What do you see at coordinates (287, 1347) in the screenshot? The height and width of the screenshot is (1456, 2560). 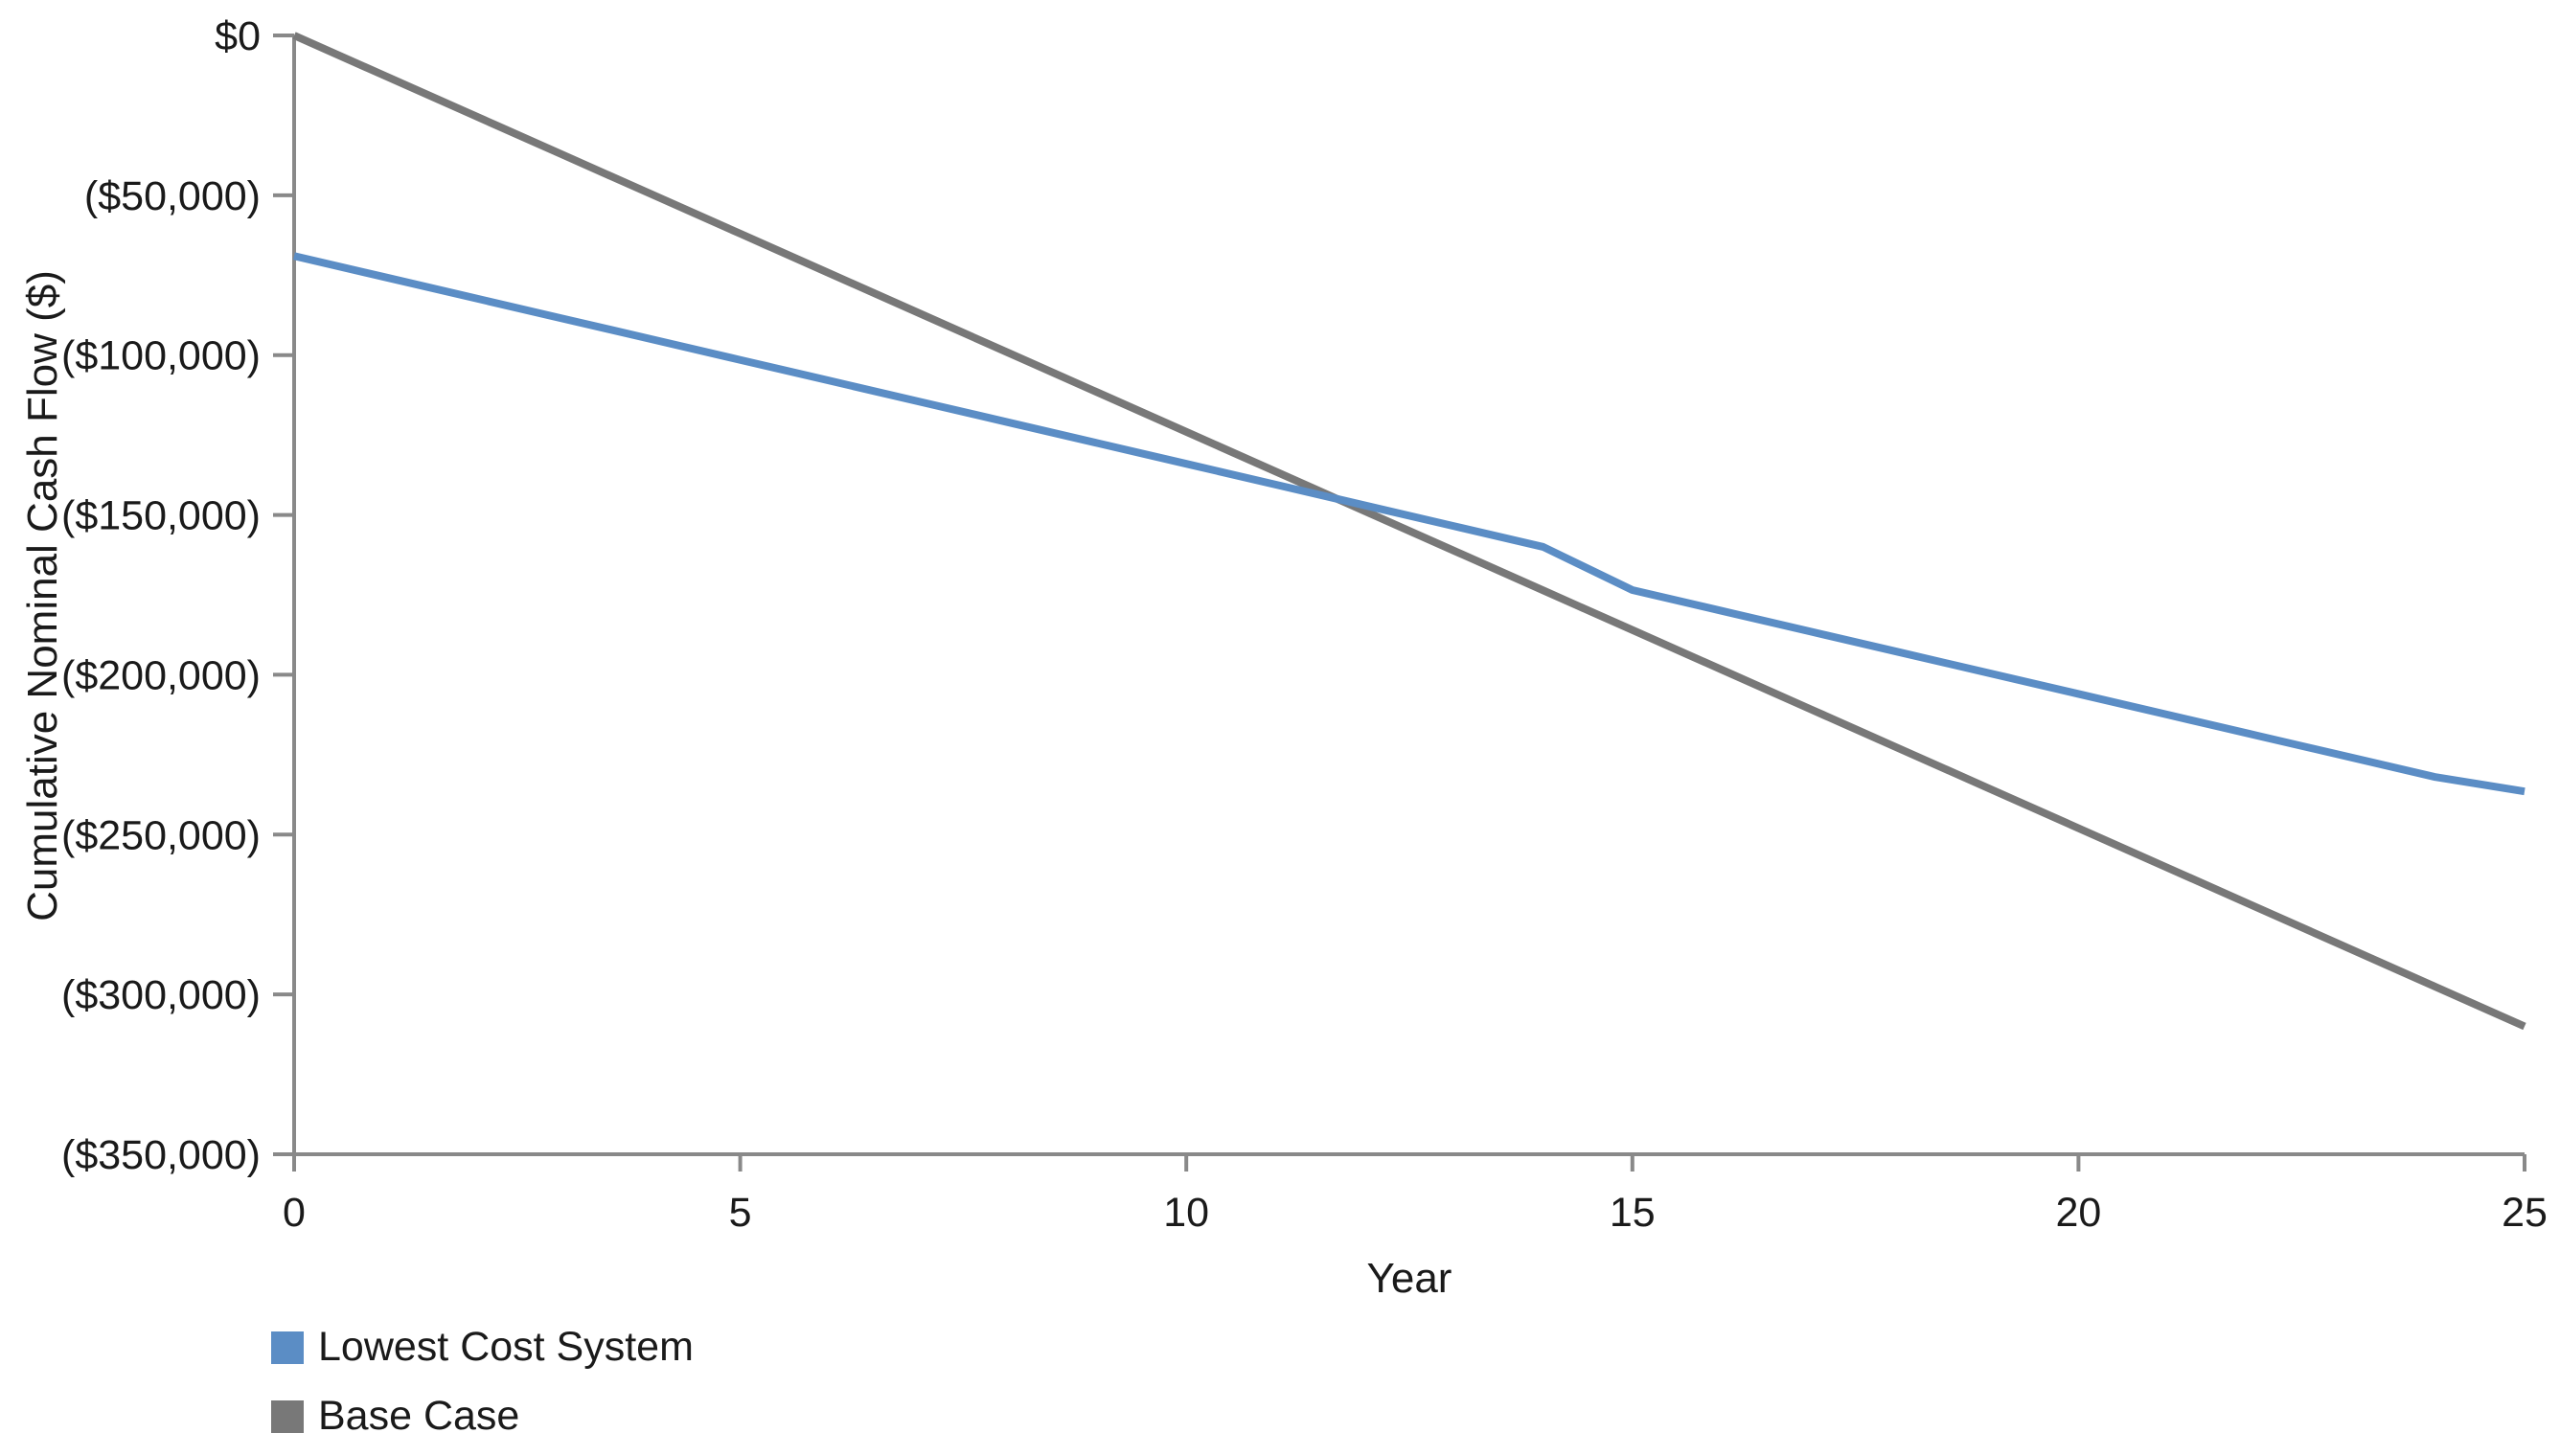 I see `legend-swatch-lowest-cost-system` at bounding box center [287, 1347].